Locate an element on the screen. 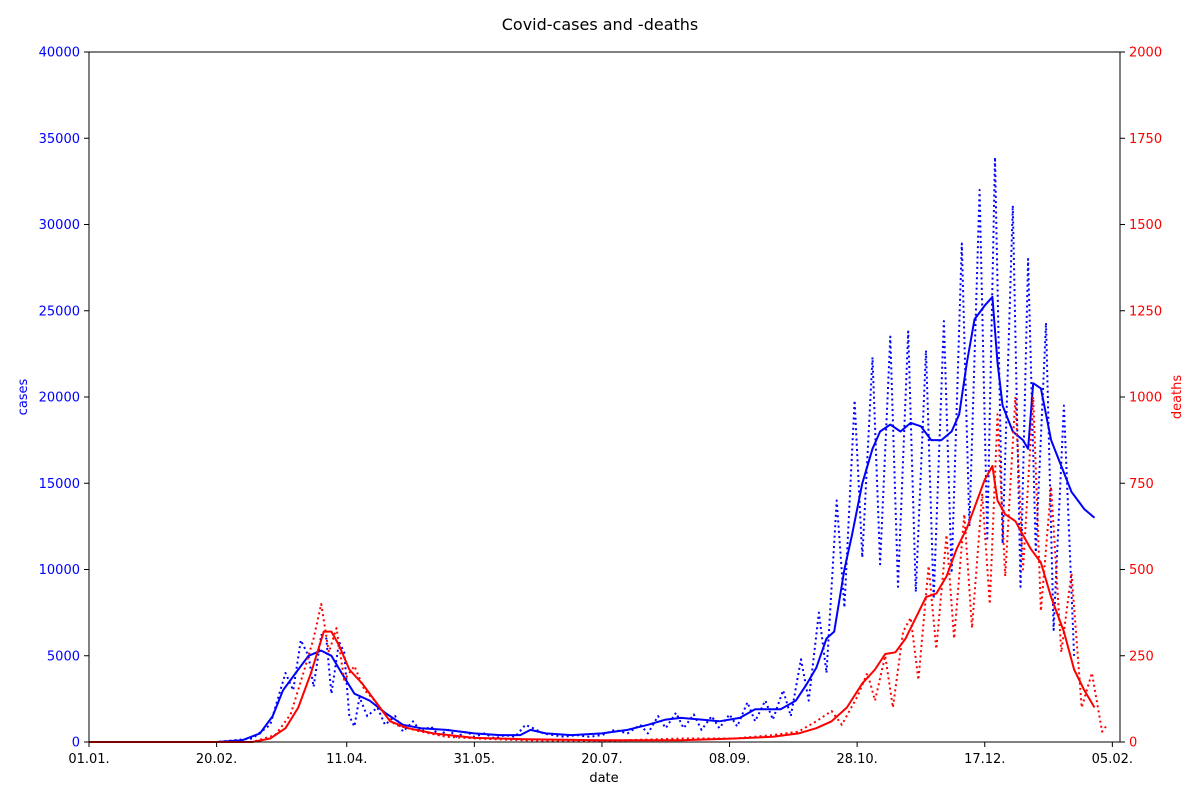  left-y-axis: 0 5000 10000 15000 20000 25000 30000 35000 40000 is located at coordinates (64, 398).